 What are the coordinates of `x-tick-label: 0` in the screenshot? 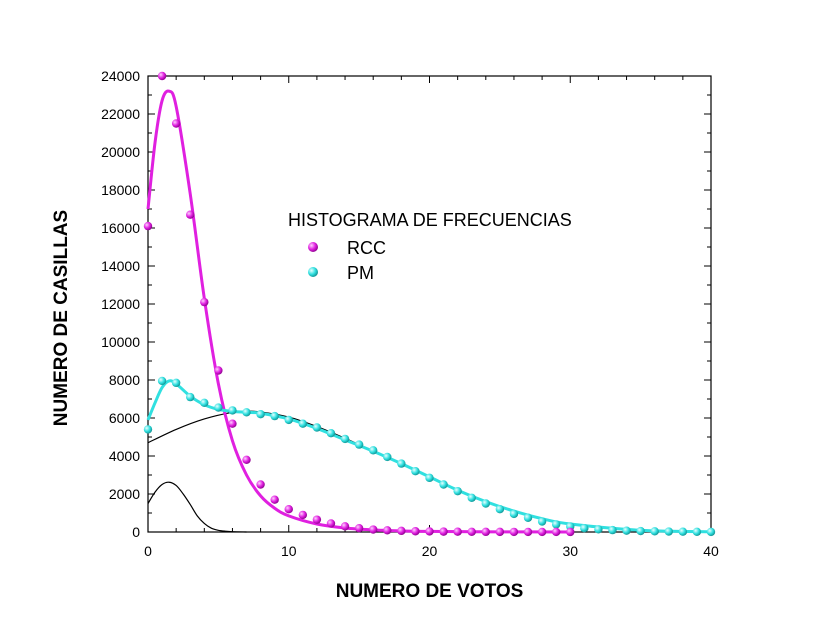 It's located at (148, 551).